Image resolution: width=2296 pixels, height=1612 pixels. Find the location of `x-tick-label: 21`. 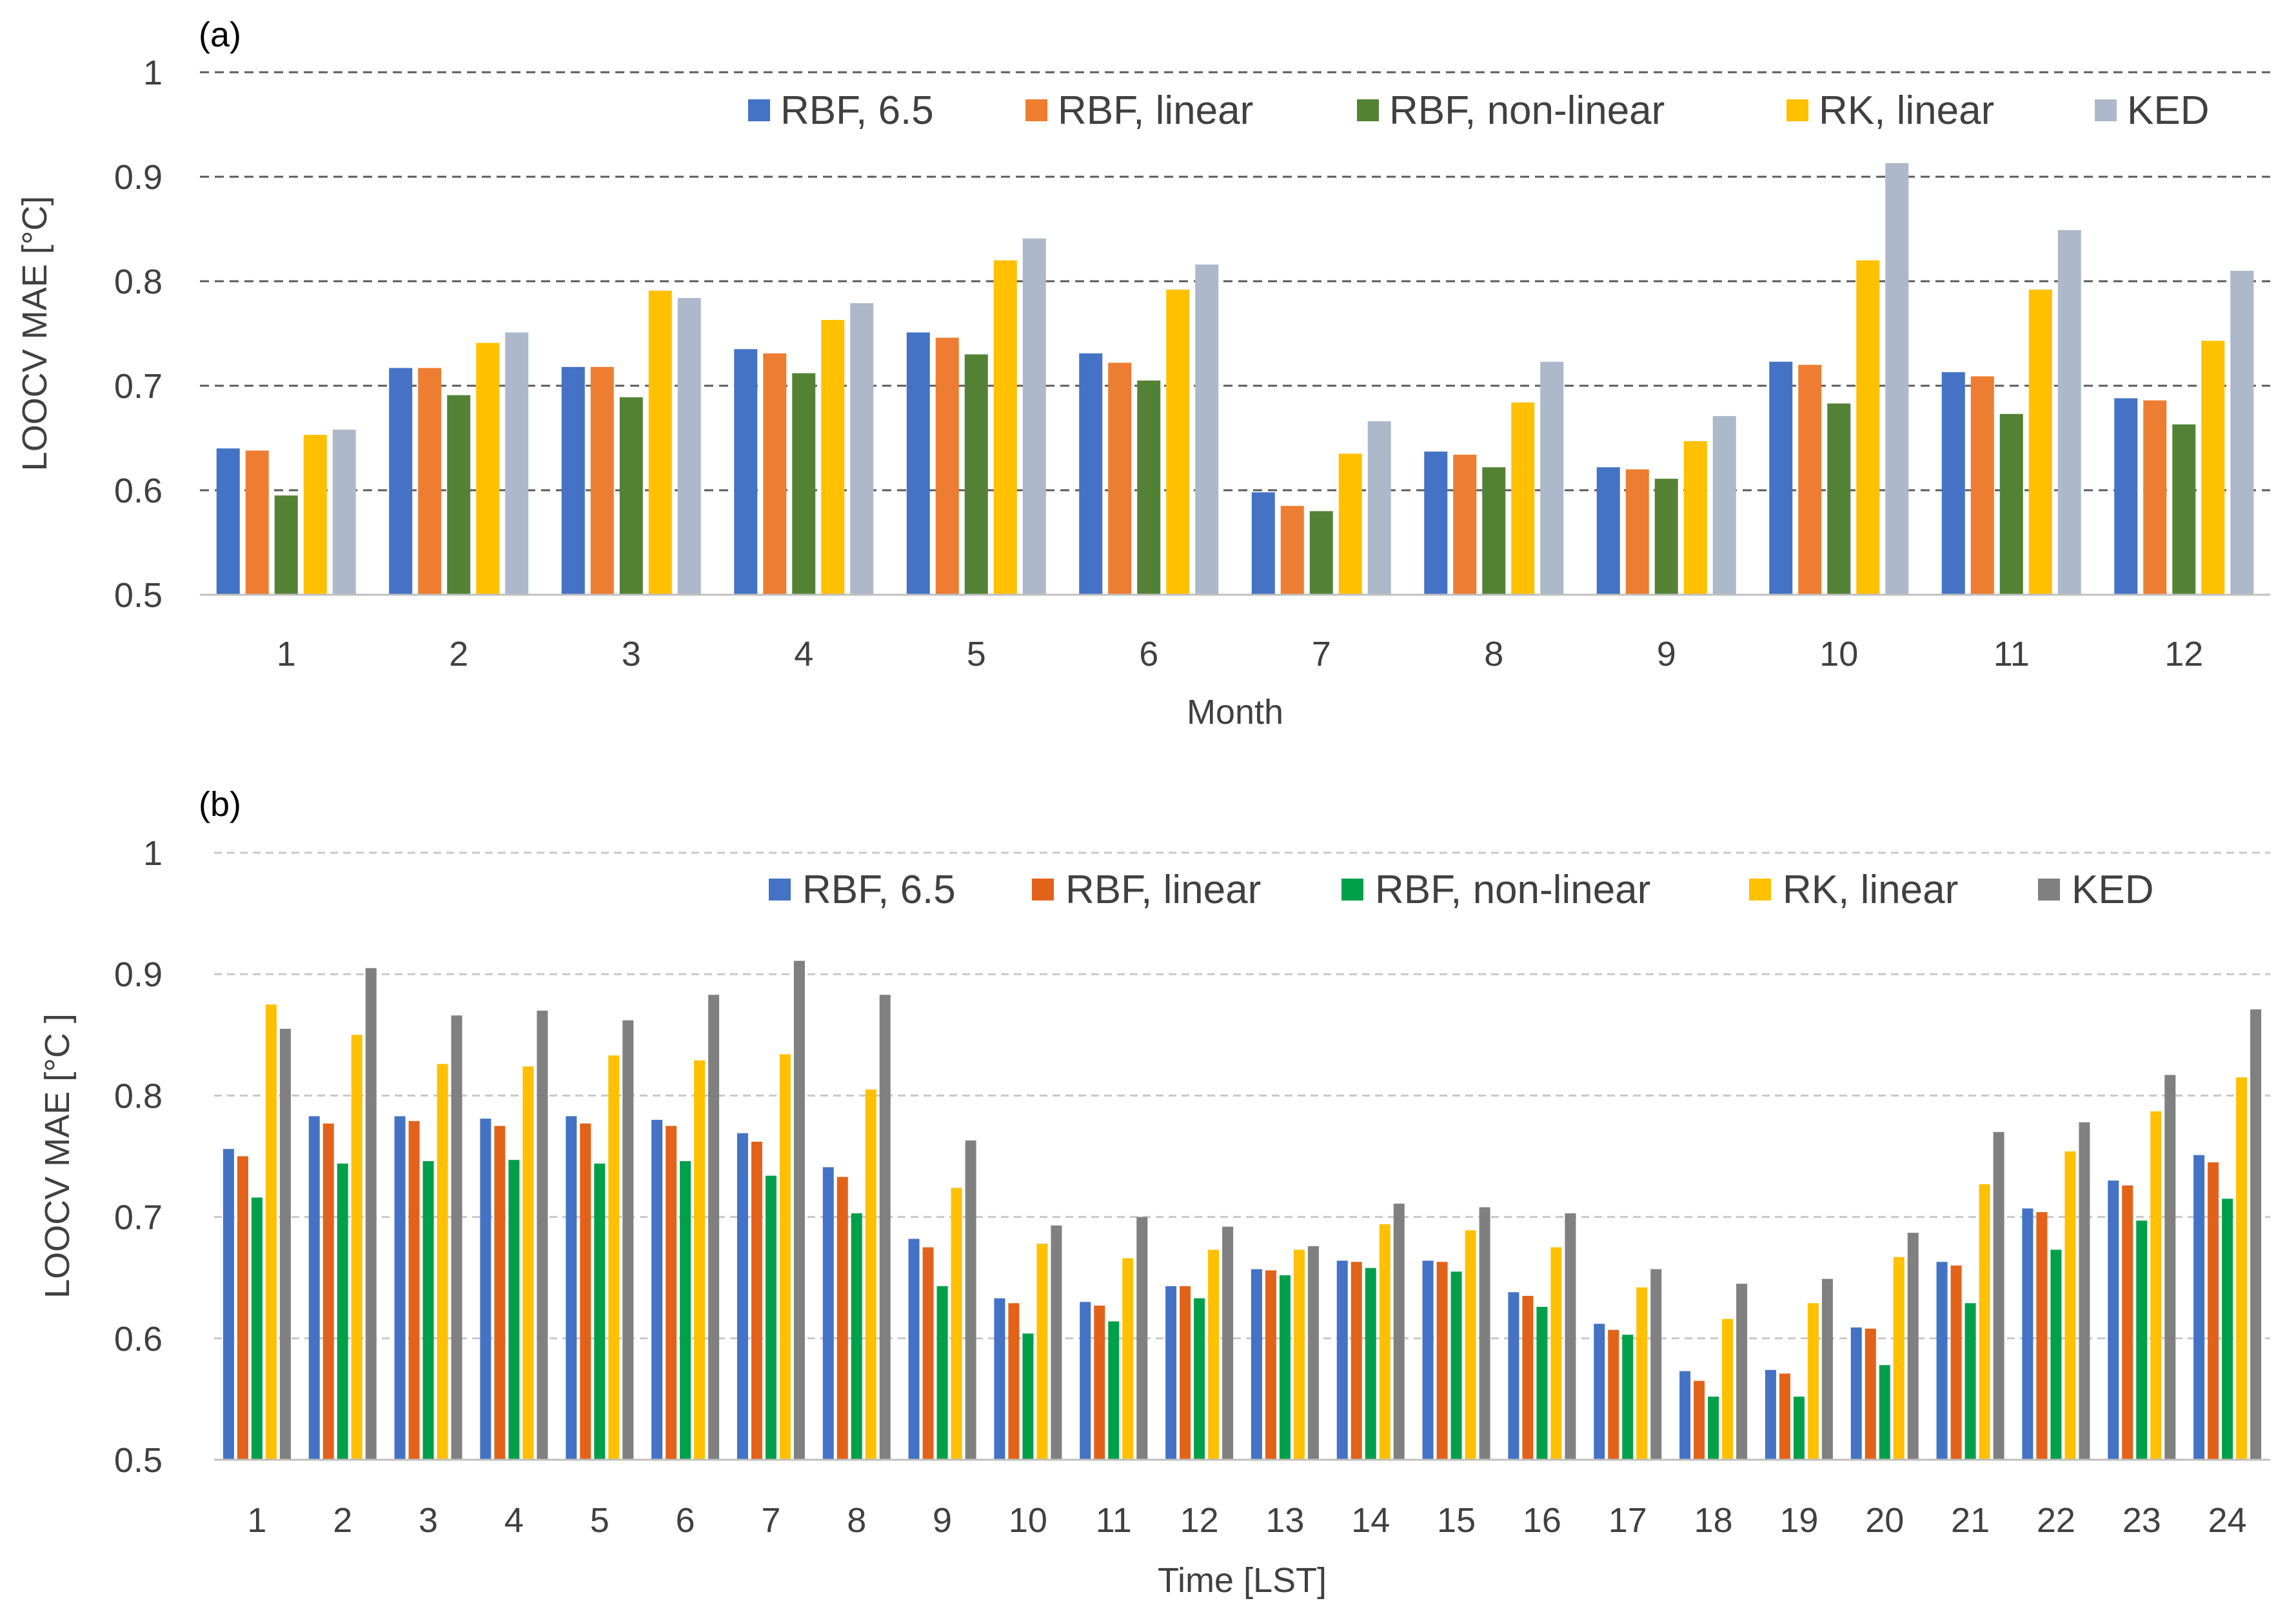

x-tick-label: 21 is located at coordinates (1970, 1520).